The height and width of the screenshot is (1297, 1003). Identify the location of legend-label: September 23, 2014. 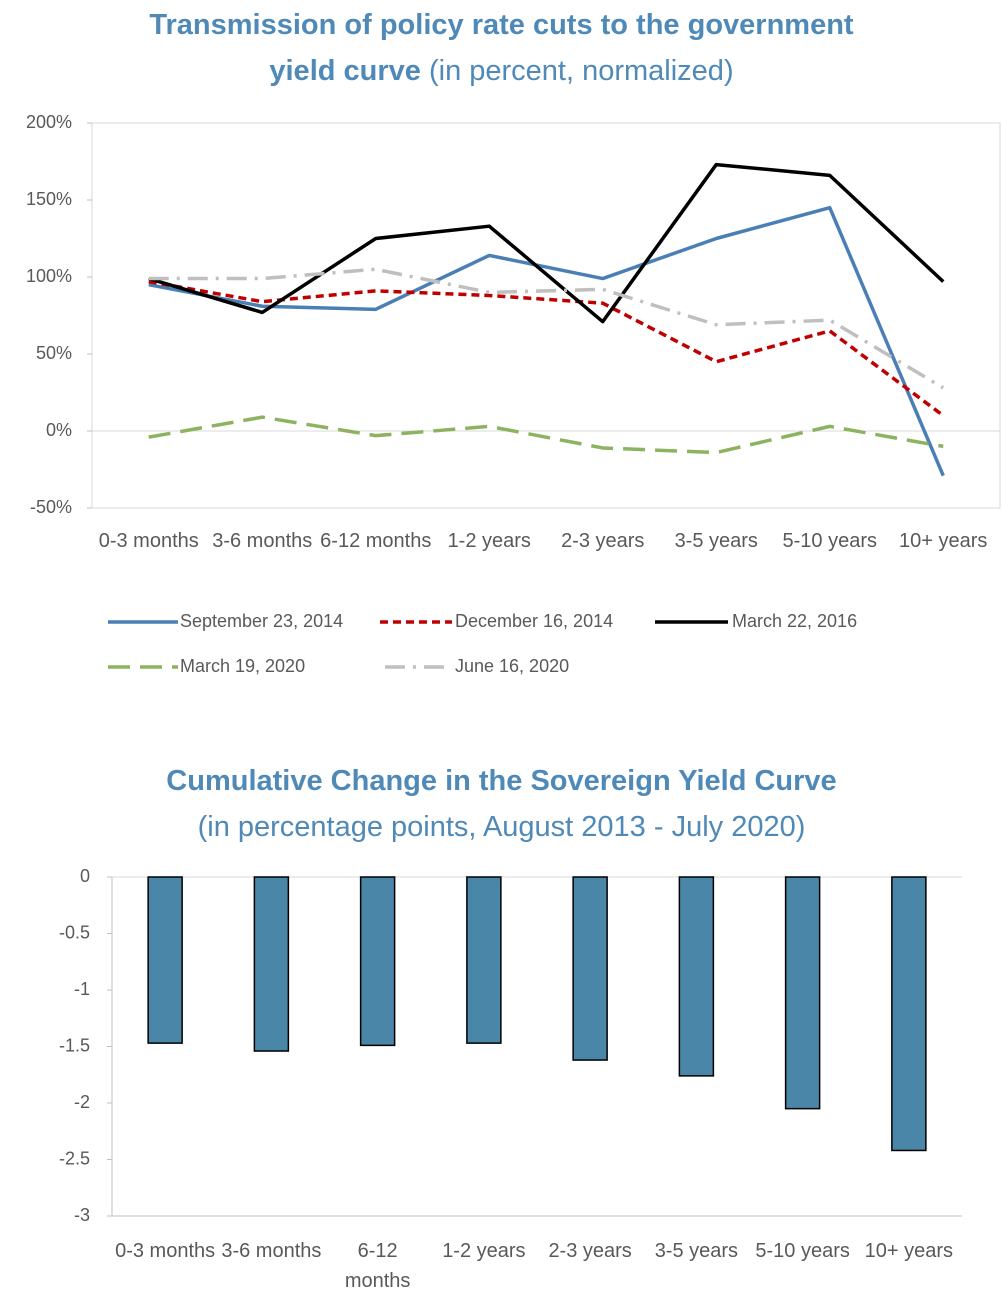
(261, 621).